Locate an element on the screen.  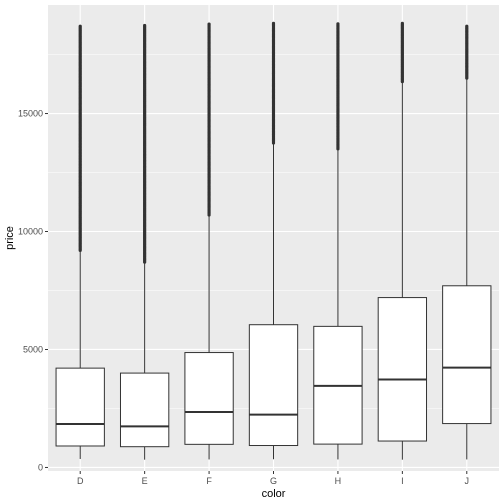
box-E is located at coordinates (144, 241).